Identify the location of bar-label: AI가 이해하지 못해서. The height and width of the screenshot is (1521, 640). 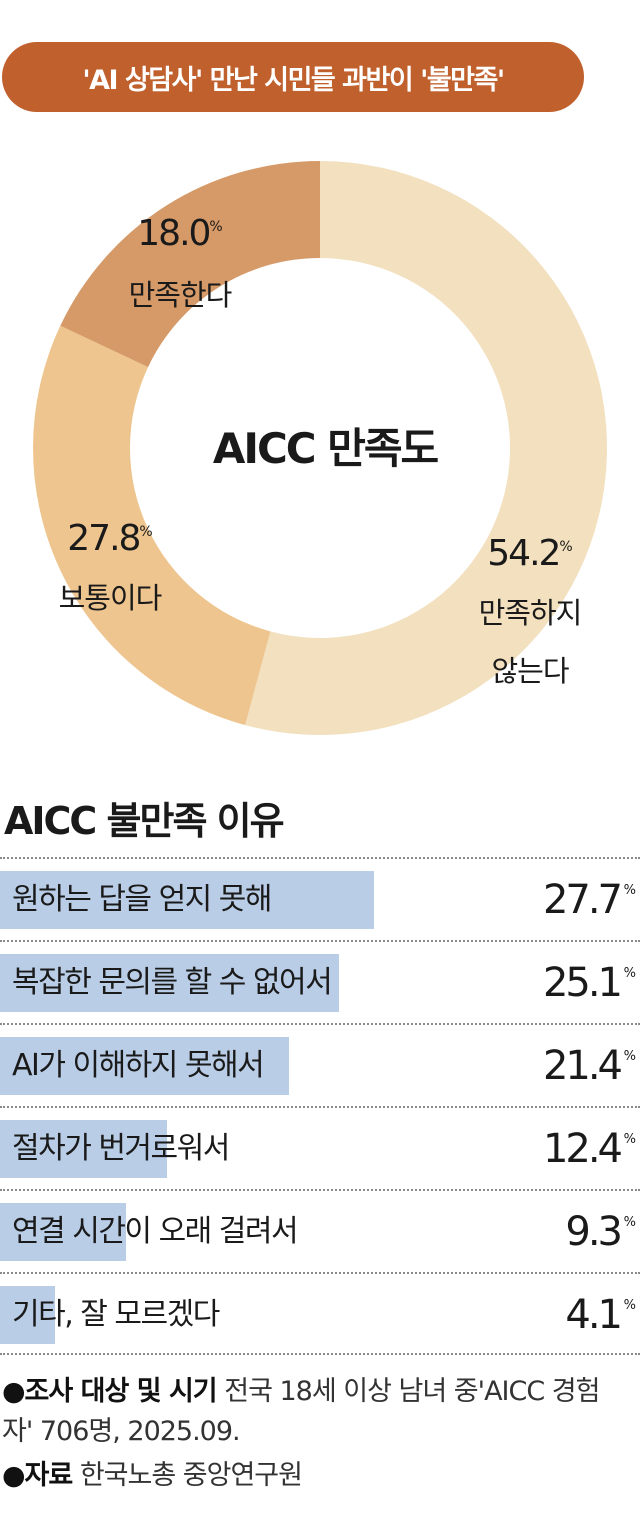
(138, 1065).